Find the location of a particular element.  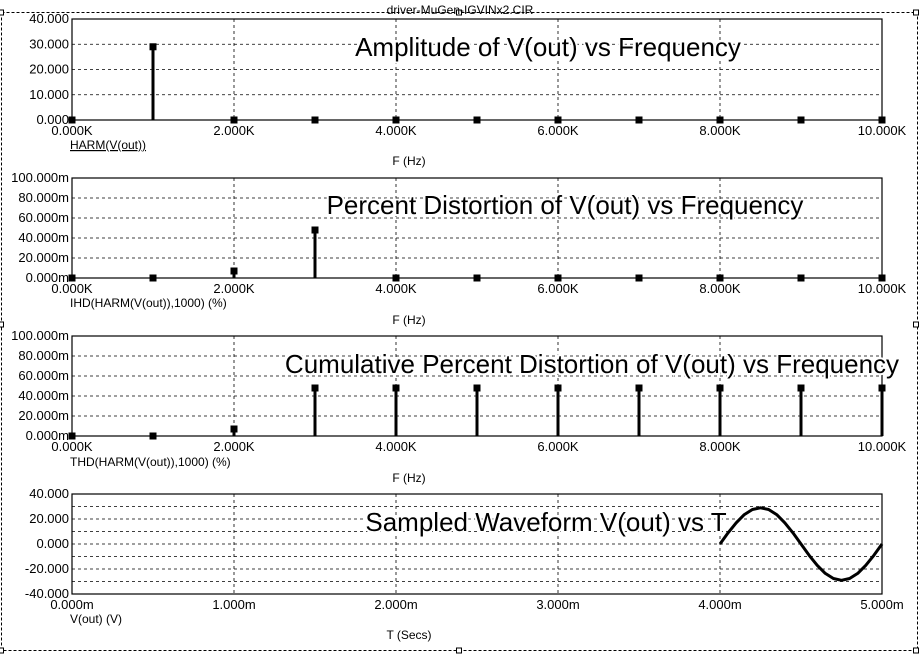

x-tick-label: 3.000m is located at coordinates (557, 604).